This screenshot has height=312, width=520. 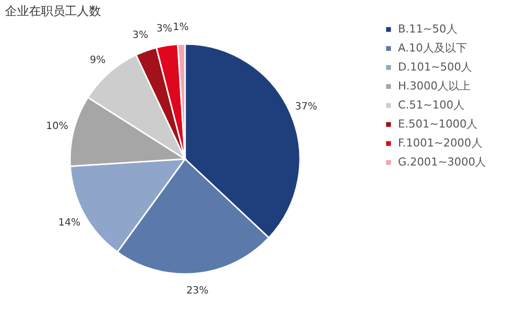 What do you see at coordinates (442, 162) in the screenshot?
I see `legend-label: G.2001~3000人` at bounding box center [442, 162].